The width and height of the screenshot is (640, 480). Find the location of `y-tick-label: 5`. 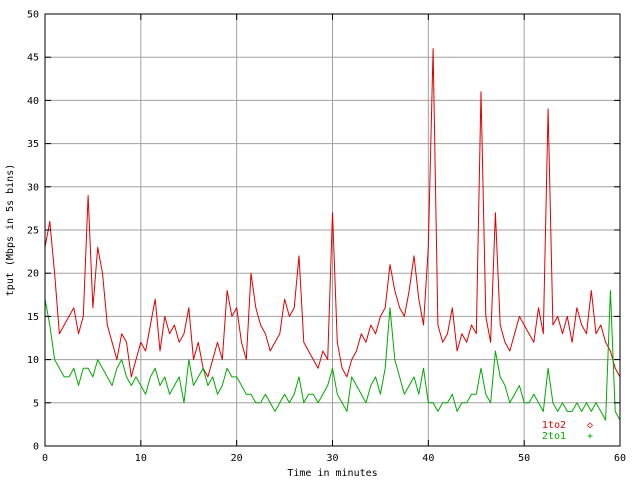

y-tick-label: 5 is located at coordinates (36, 403).